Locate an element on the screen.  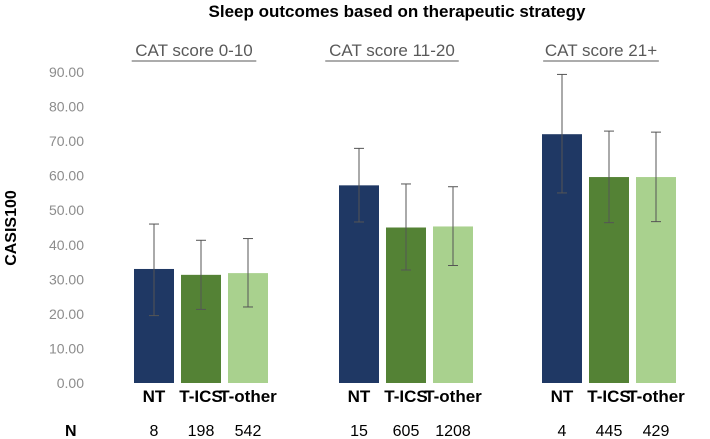
y-tick-label: 40.00 is located at coordinates (66, 245).